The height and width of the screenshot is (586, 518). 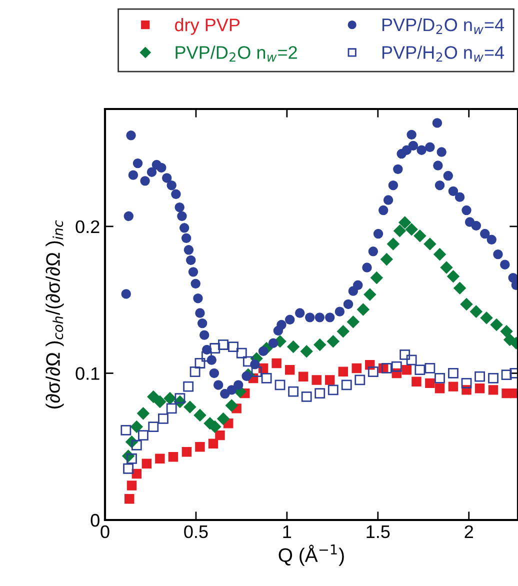 I want to click on y-tick-label: 0.1, so click(x=88, y=373).